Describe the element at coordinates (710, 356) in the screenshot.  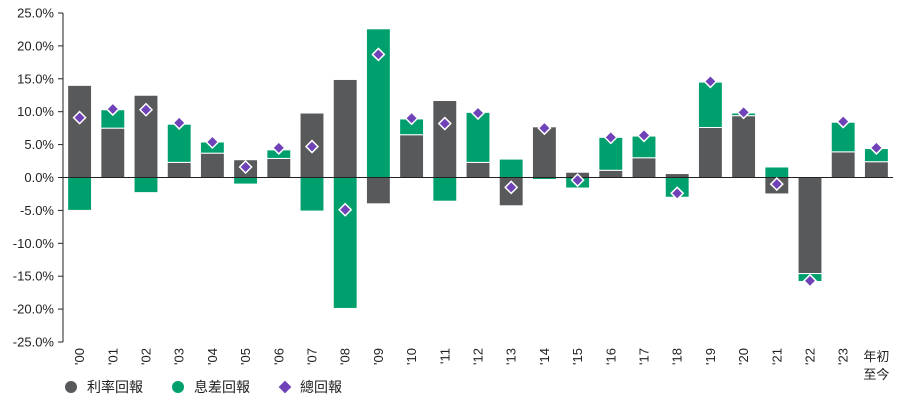
I see `x-tick-label-19: '19` at that location.